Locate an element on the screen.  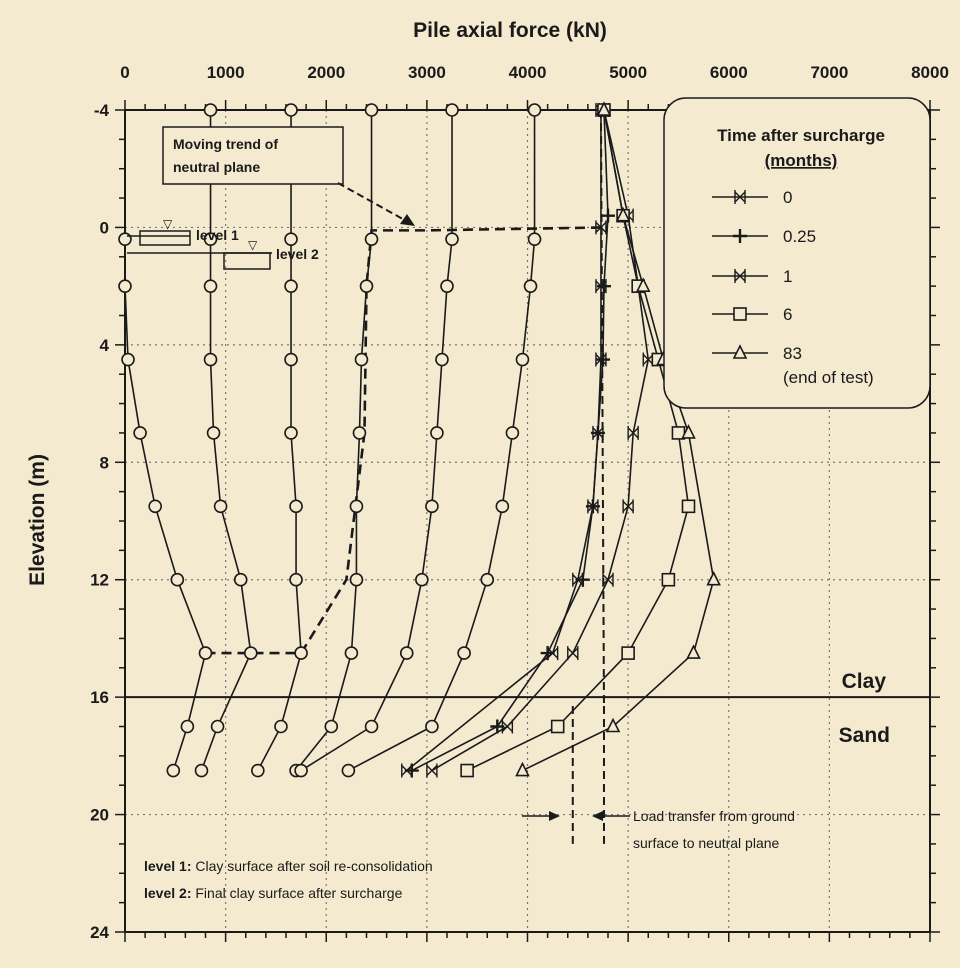
legend-label: 0.25 is located at coordinates (799, 236).